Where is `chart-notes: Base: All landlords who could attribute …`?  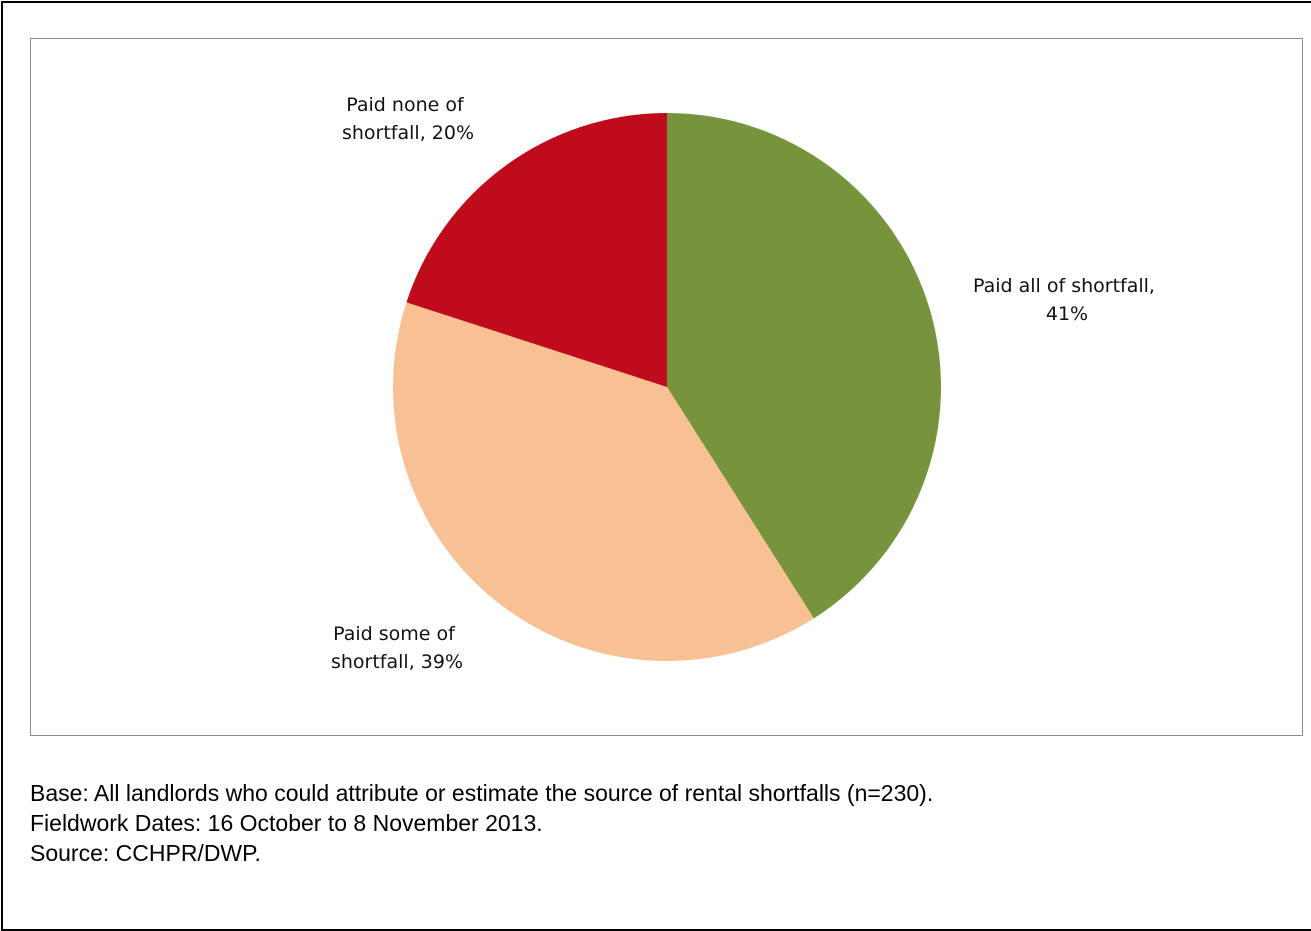
chart-notes: Base: All landlords who could attribute … is located at coordinates (481, 823).